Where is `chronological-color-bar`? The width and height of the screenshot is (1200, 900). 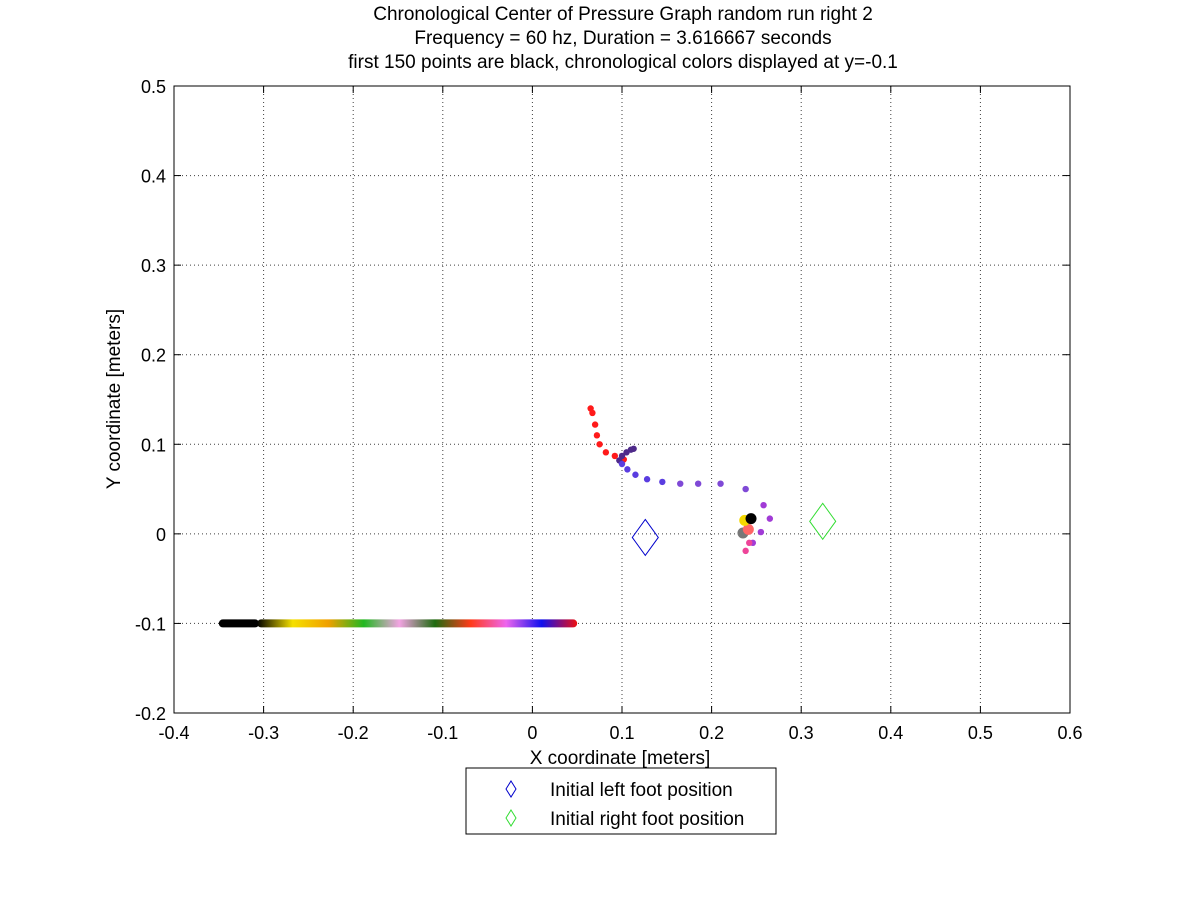
chronological-color-bar is located at coordinates (398, 623).